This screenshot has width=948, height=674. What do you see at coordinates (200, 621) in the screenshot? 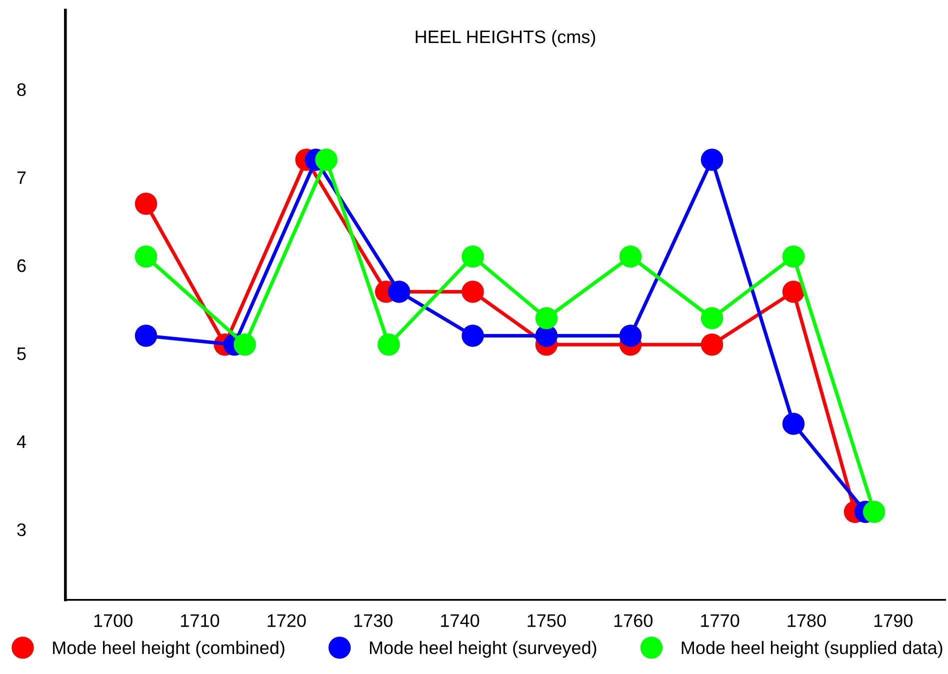
I see `x-tick-label: 1710` at bounding box center [200, 621].